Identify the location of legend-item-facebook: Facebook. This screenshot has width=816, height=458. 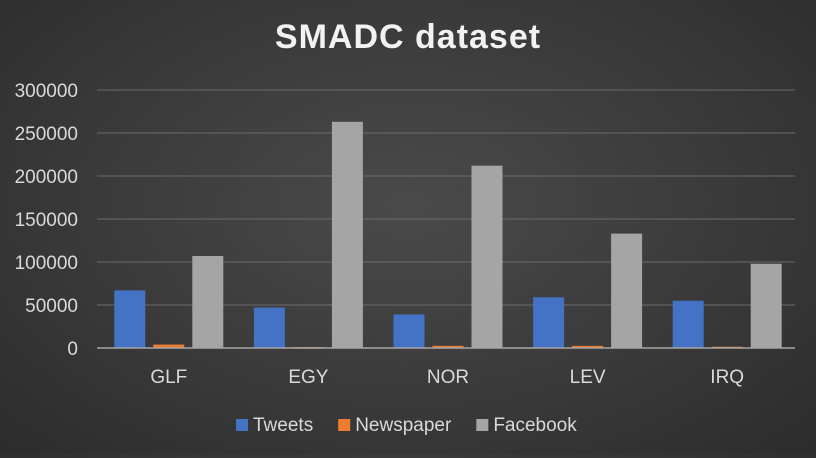
(526, 425).